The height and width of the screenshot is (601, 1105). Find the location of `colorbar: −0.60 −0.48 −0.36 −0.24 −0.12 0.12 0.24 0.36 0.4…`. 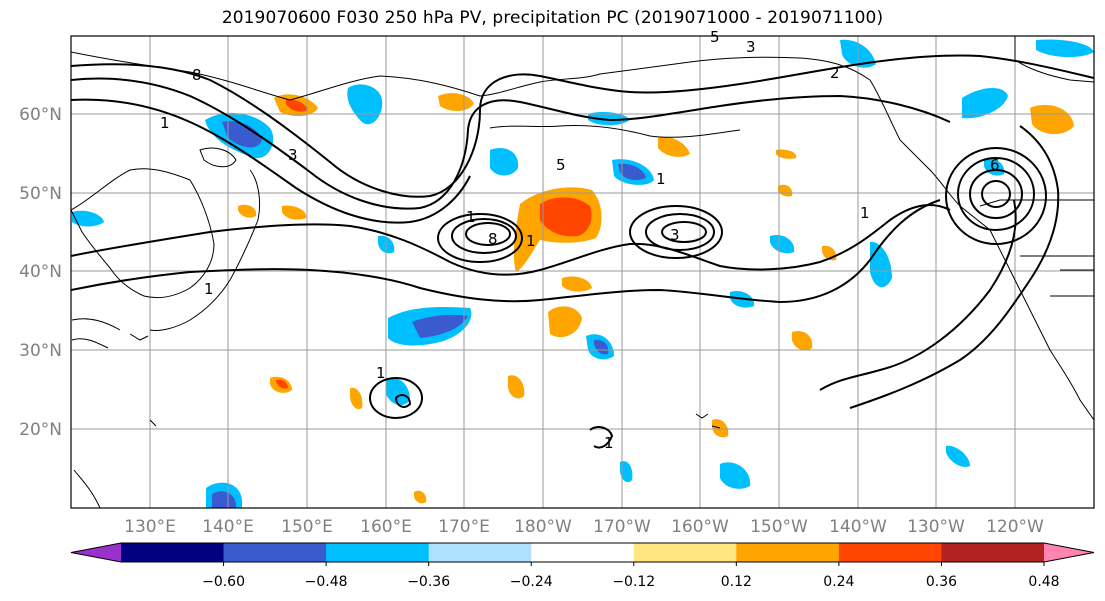

colorbar: −0.60 −0.48 −0.36 −0.24 −0.12 0.12 0.24 0.36 0.4… is located at coordinates (582, 566).